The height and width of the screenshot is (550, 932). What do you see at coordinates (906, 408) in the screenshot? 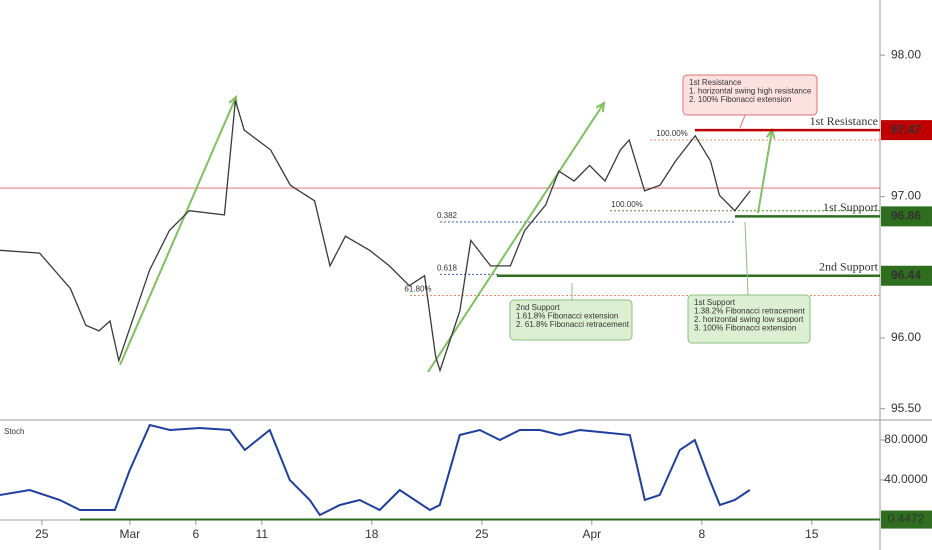
I see `y-tick-label: 95.50` at bounding box center [906, 408].